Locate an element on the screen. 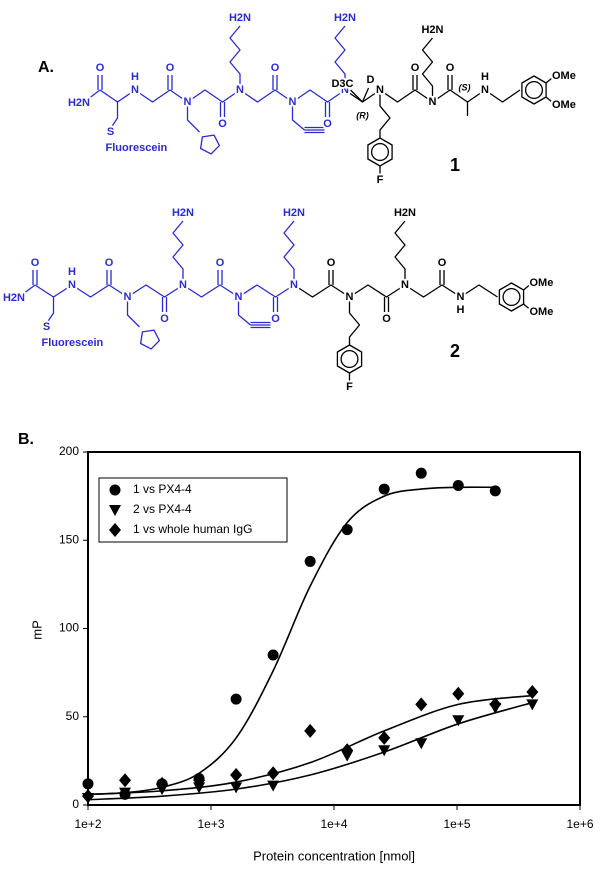 This screenshot has width=604, height=874. x-tick-label: 1e+5 is located at coordinates (456, 824).